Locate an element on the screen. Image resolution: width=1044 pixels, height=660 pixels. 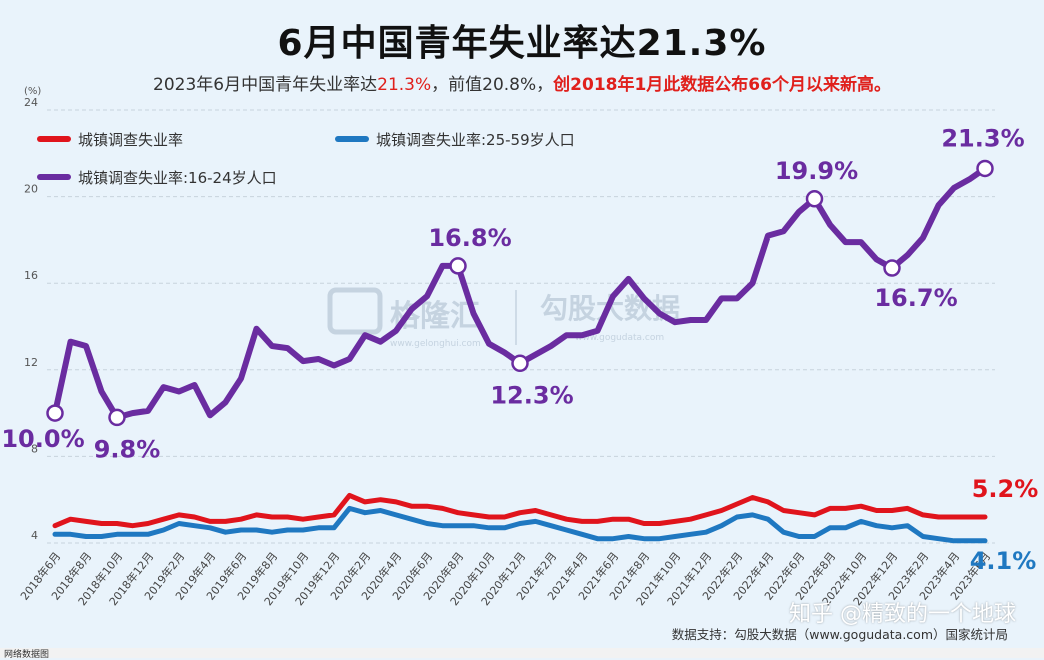
y-tick-label: 12 is located at coordinates (31, 362).